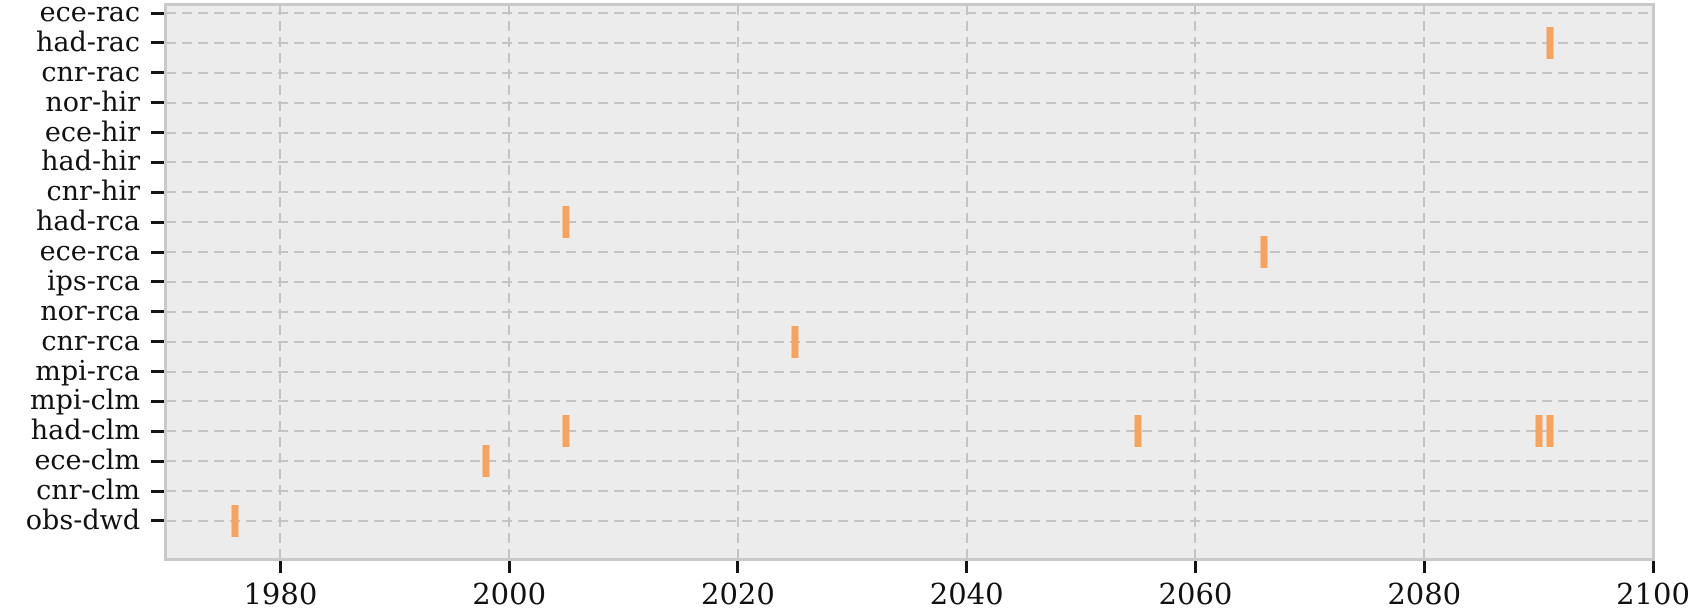 The height and width of the screenshot is (615, 1694). I want to click on y-axis-label: ece-clm, so click(87, 461).